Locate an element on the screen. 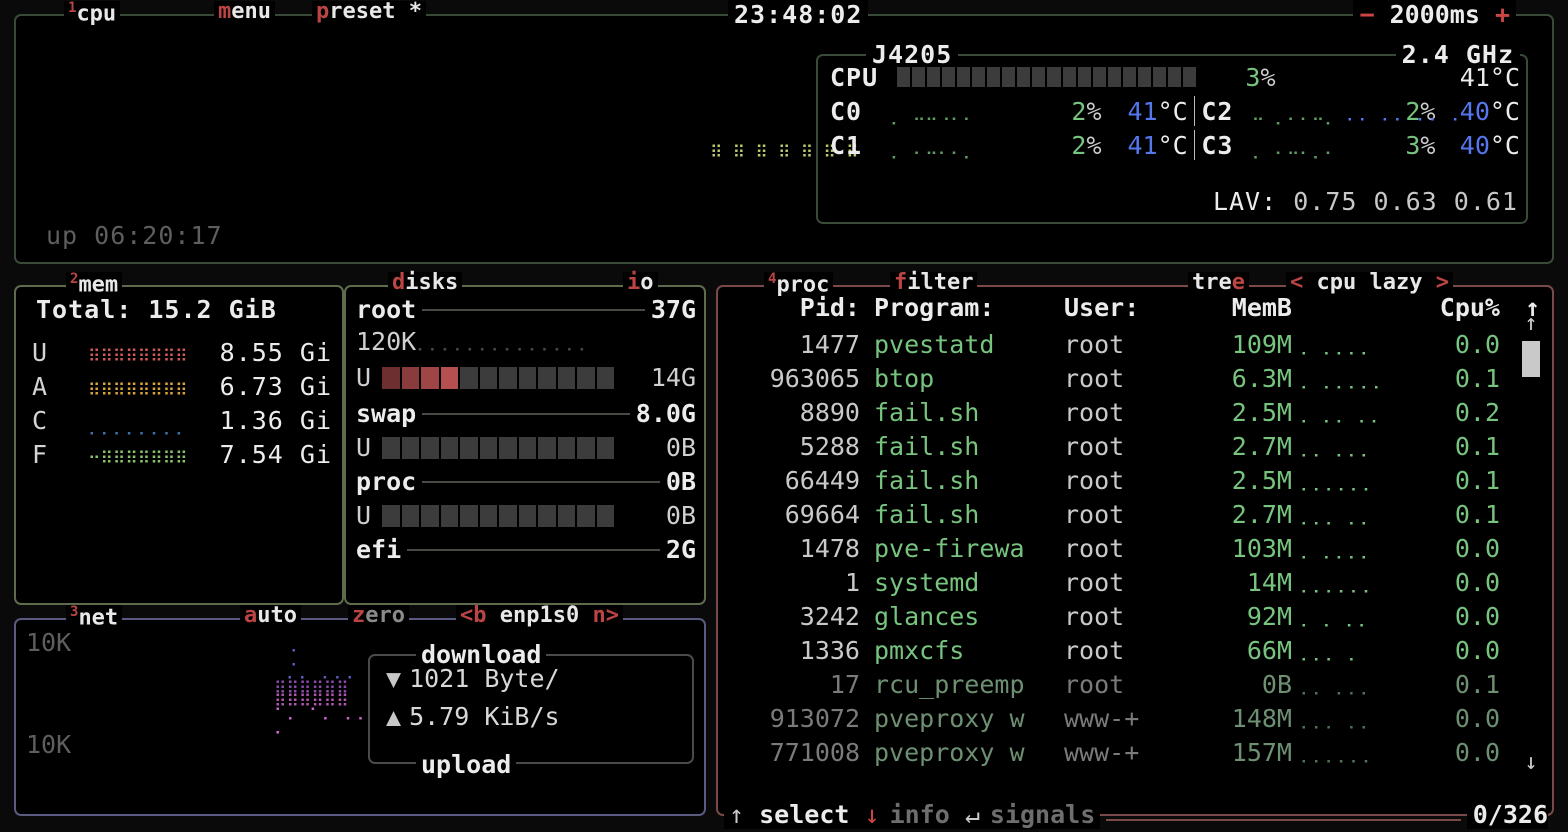  proc-sort-label: cpu lazy is located at coordinates (1369, 282).